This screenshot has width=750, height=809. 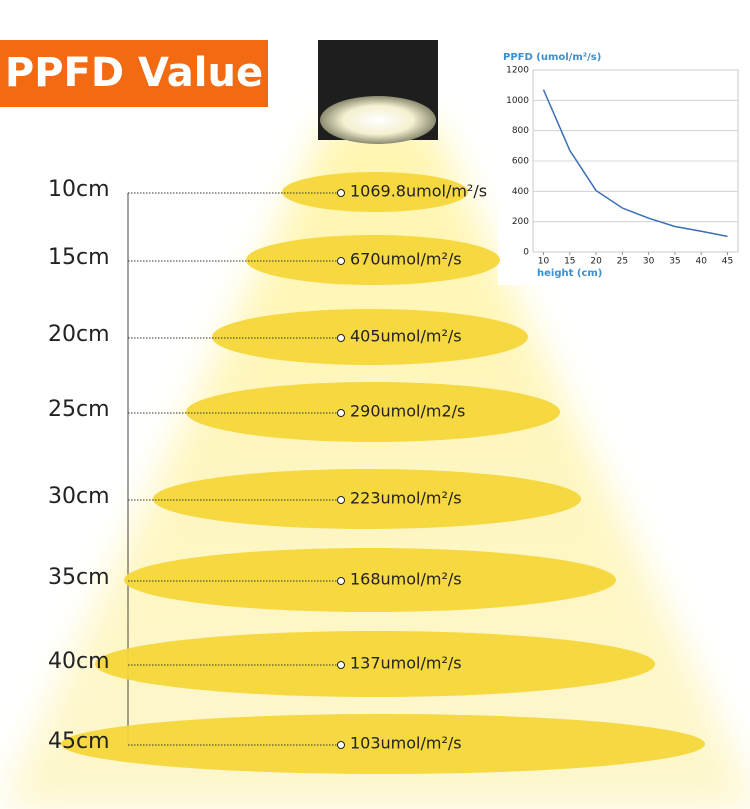 What do you see at coordinates (544, 262) in the screenshot?
I see `x-tick-label: 10` at bounding box center [544, 262].